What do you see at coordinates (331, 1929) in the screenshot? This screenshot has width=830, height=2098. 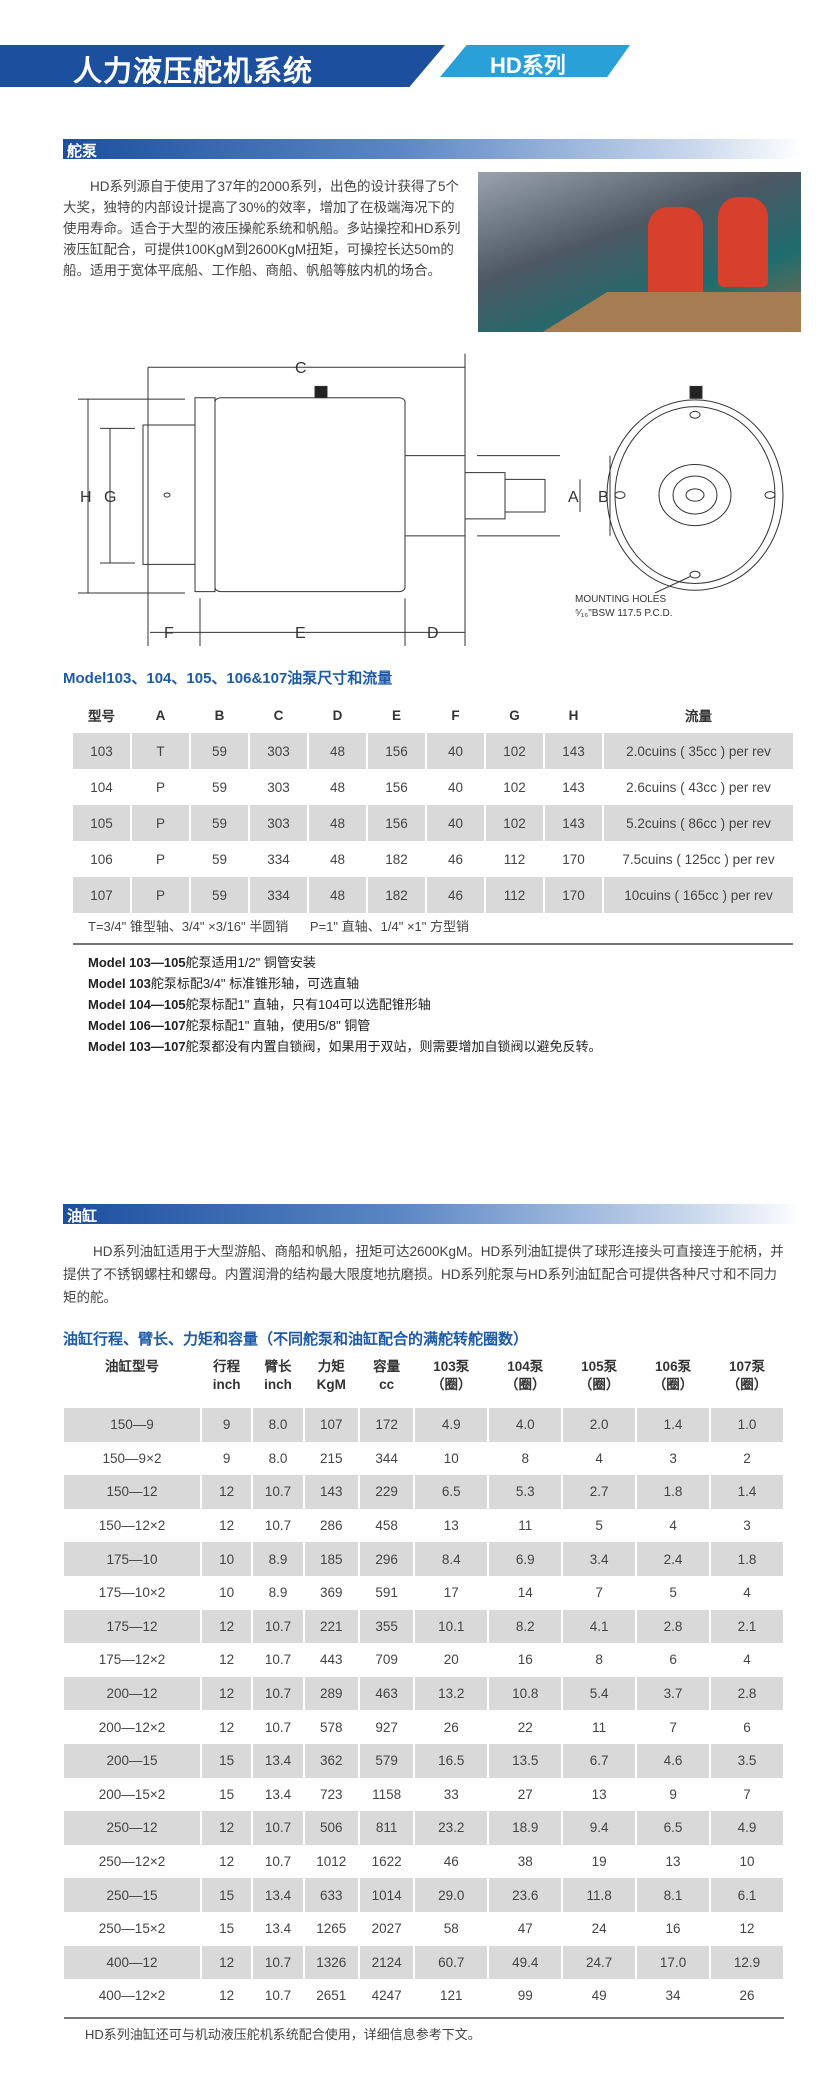 I see `table-cell: 1265` at bounding box center [331, 1929].